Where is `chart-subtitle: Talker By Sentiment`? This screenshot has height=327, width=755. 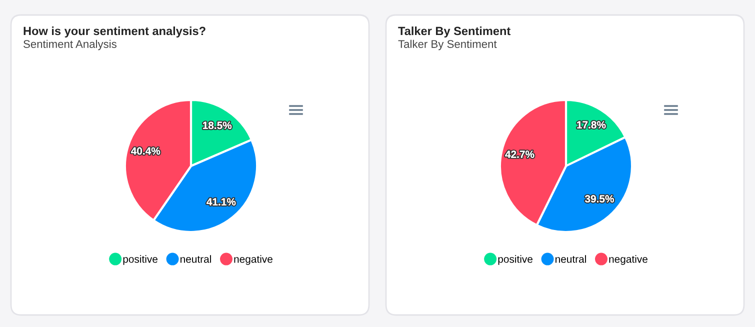
chart-subtitle: Talker By Sentiment is located at coordinates (447, 45).